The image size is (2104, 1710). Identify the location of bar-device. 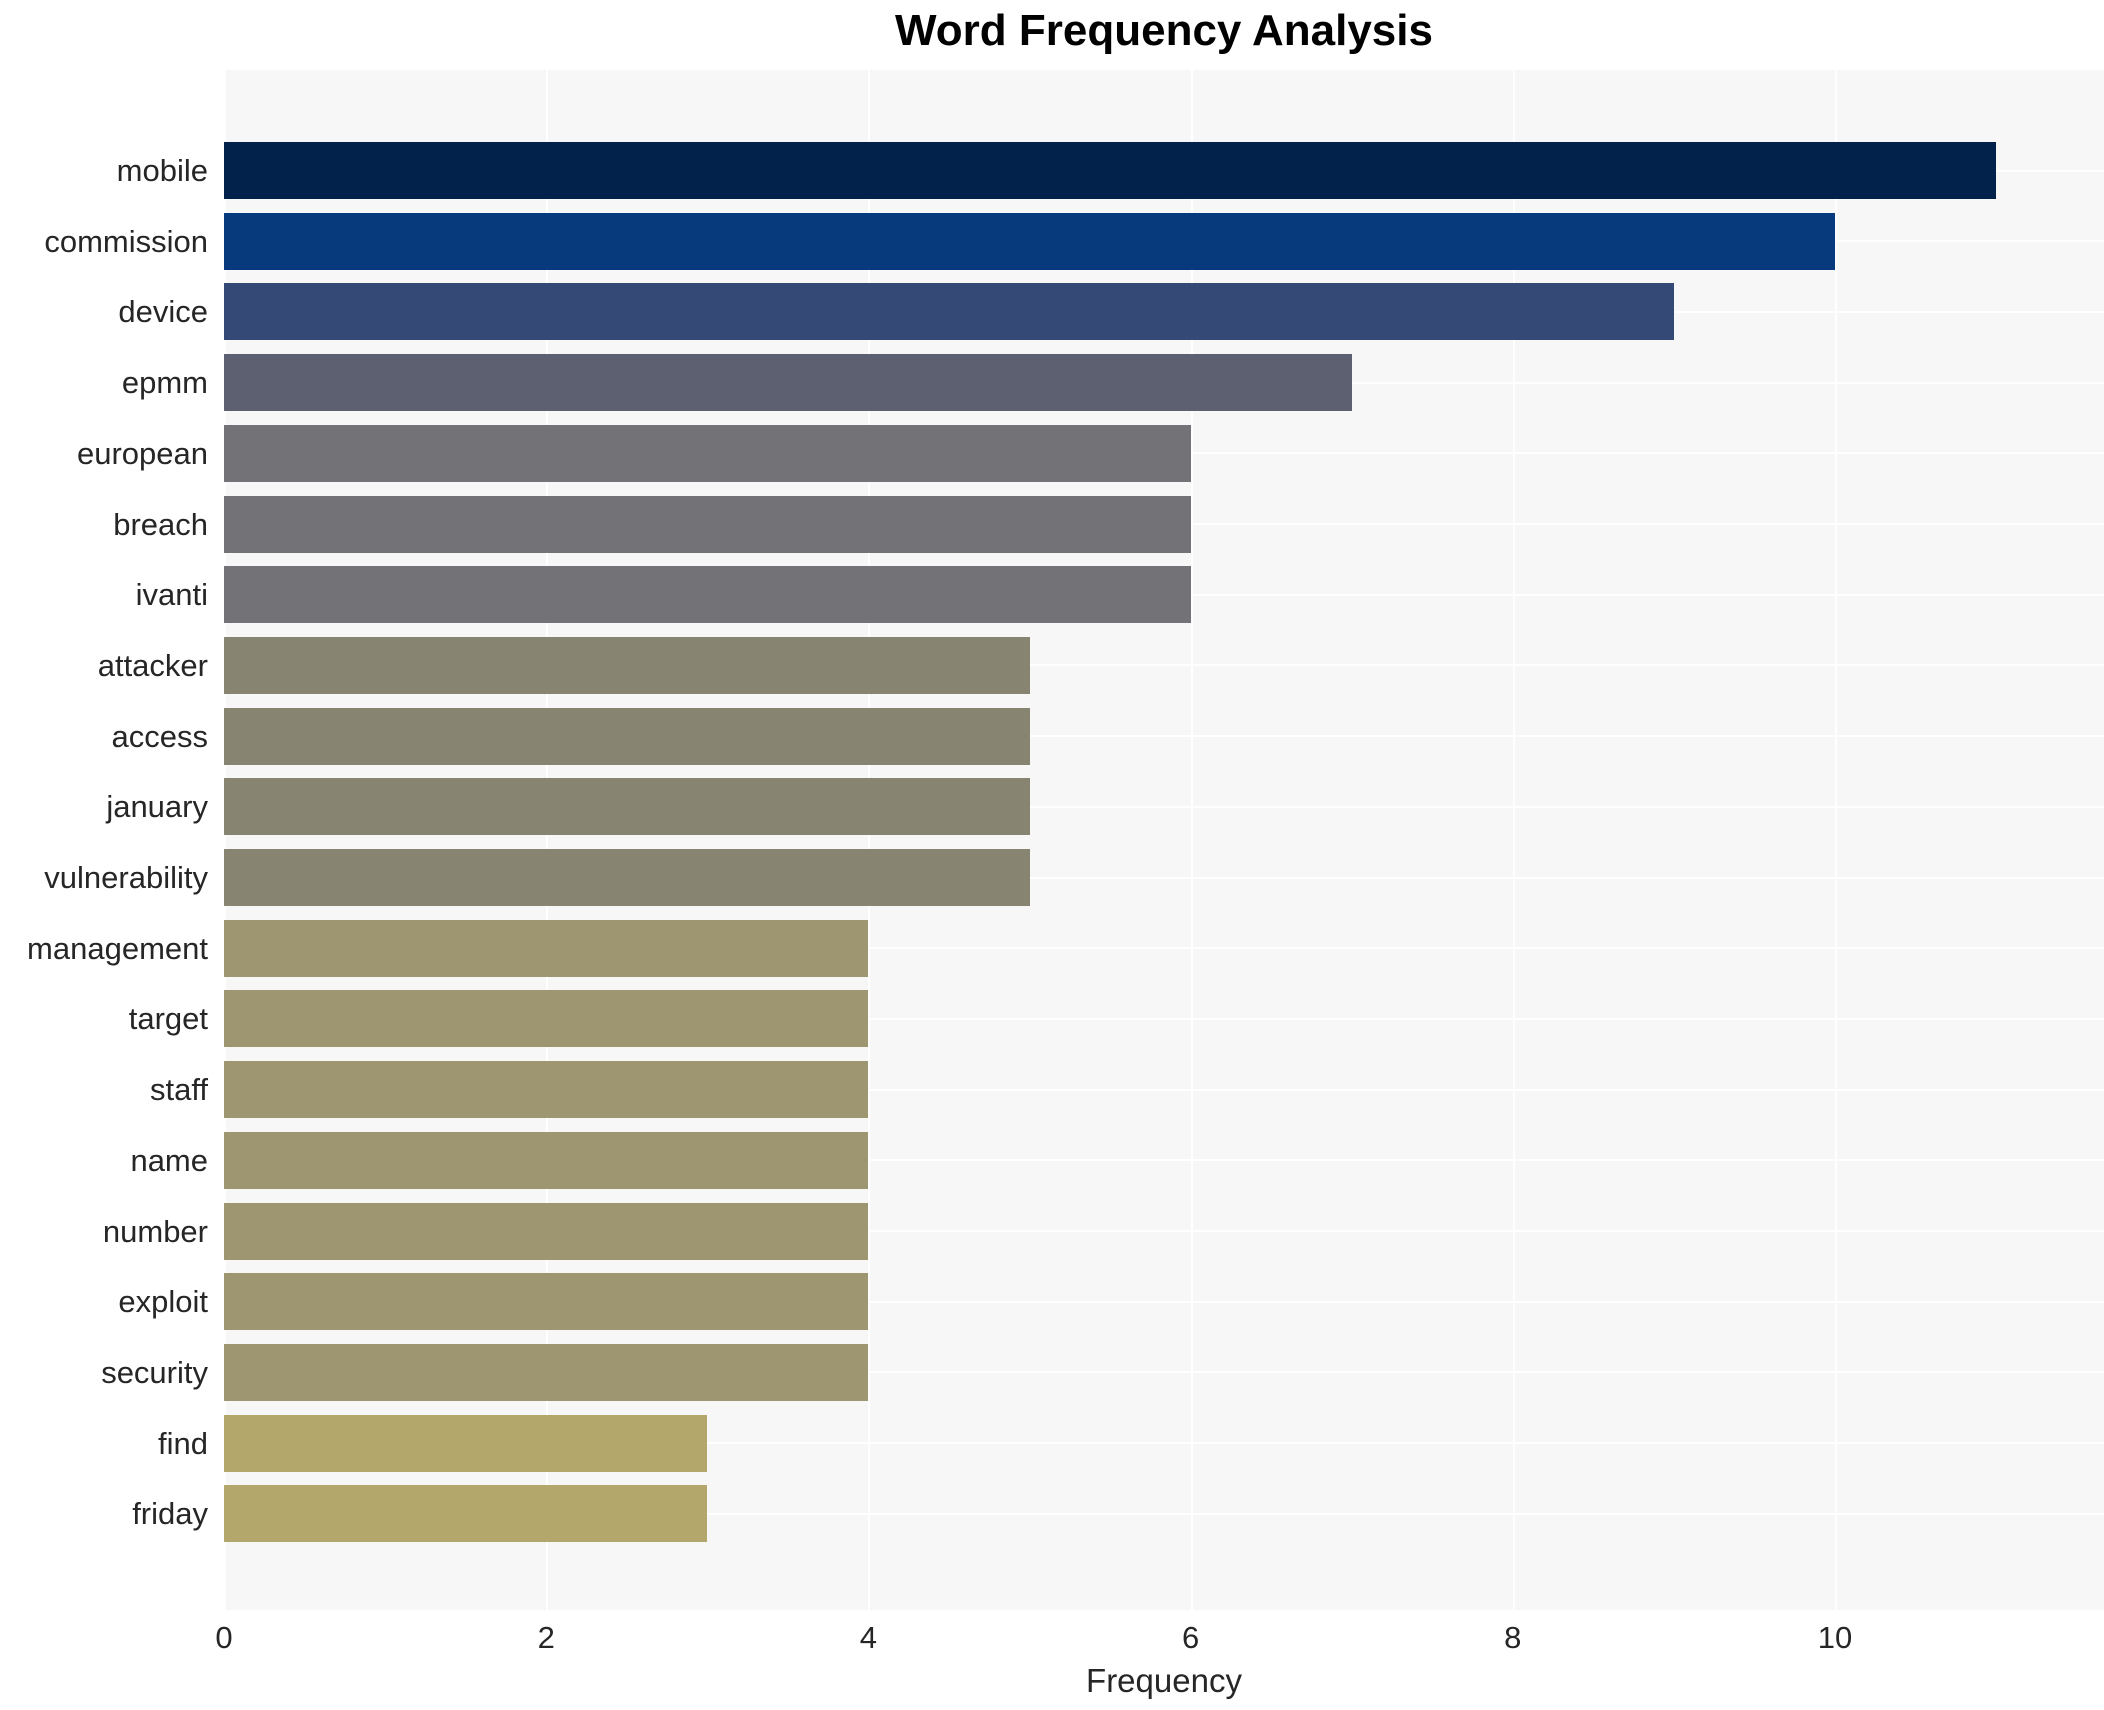
(949, 312).